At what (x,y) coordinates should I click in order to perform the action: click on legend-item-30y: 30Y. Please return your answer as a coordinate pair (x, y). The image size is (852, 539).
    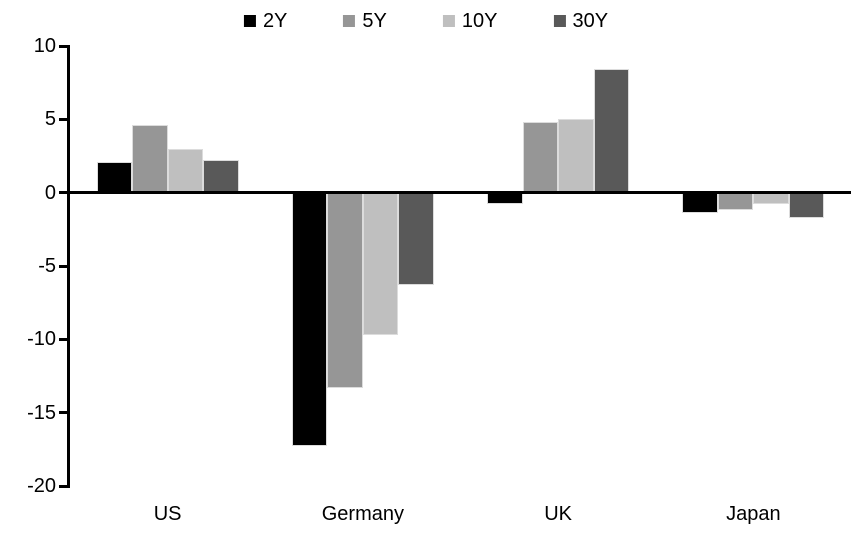
    Looking at the image, I should click on (580, 21).